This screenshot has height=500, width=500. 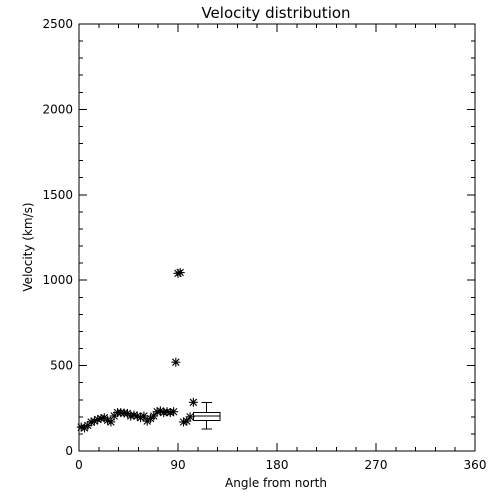 I want to click on x-tick-label-180: 180, so click(x=277, y=465).